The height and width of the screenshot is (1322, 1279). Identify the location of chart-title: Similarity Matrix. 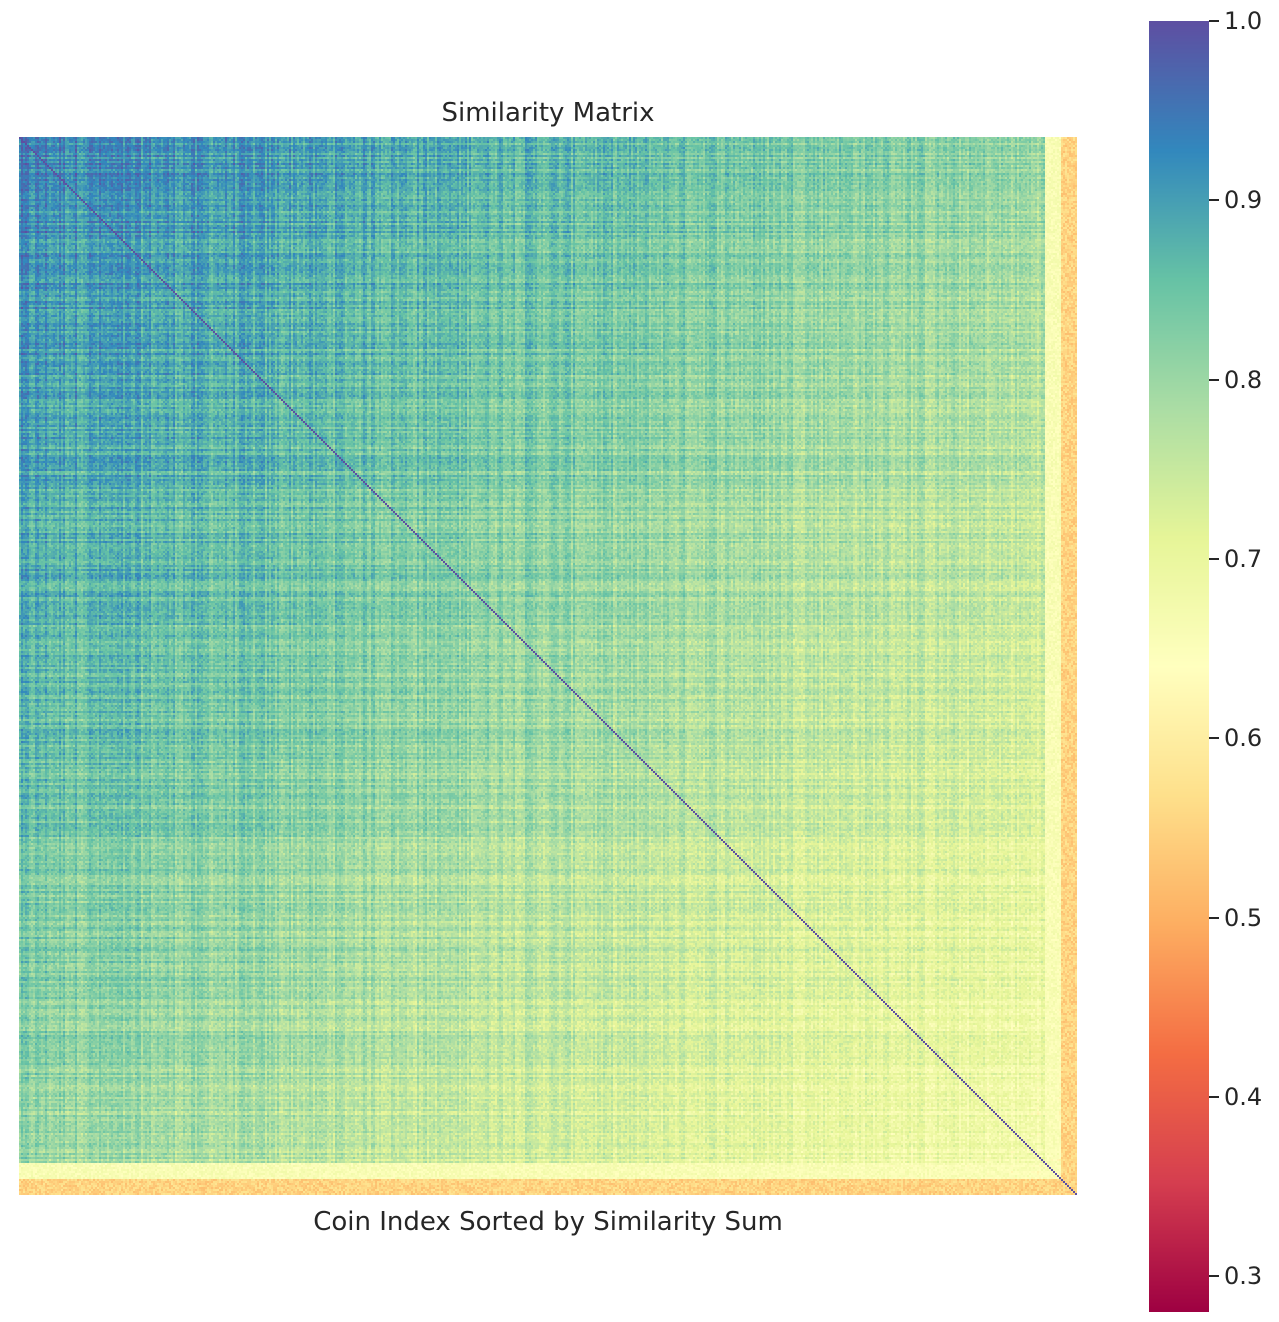
(548, 113).